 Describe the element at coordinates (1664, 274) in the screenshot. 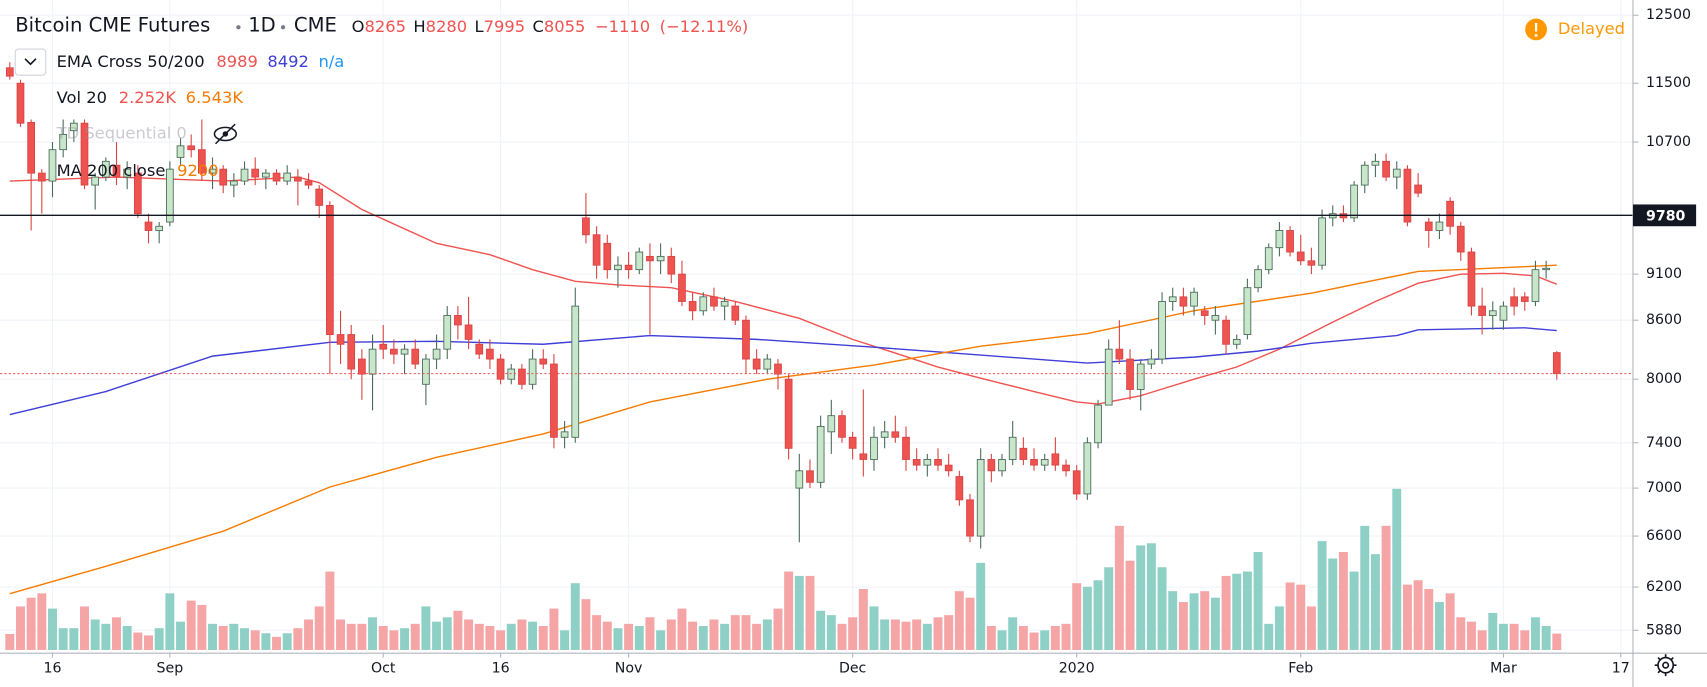

I see `y-tick-label: 9100` at that location.